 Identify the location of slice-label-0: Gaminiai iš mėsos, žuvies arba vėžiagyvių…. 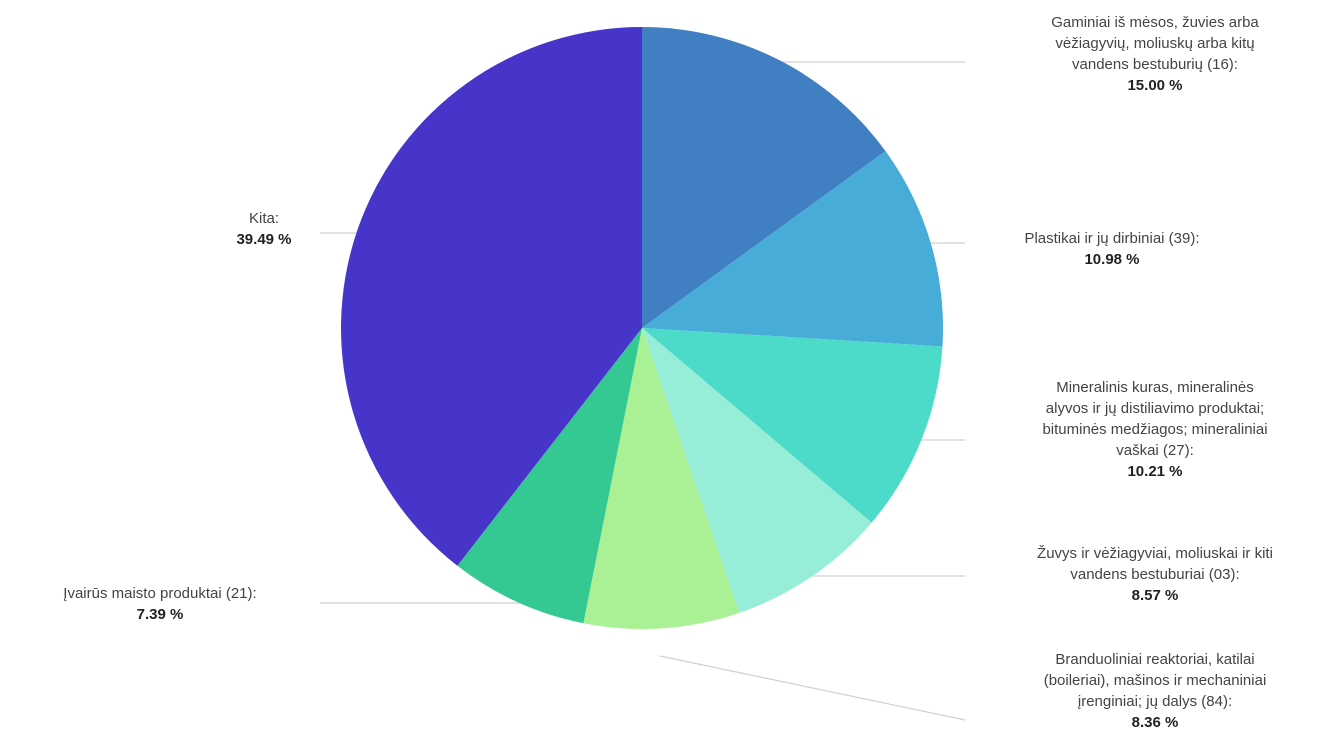
(1155, 54).